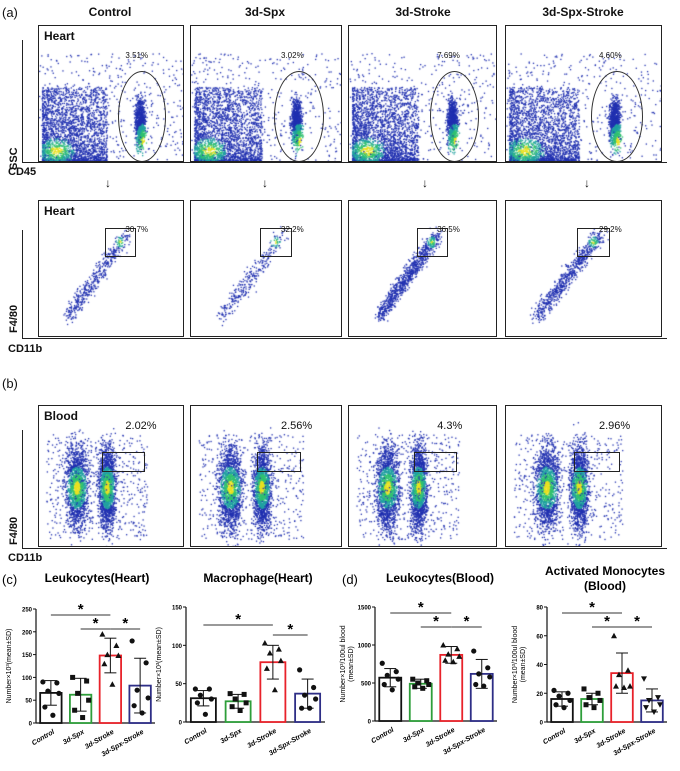 The image size is (680, 771). What do you see at coordinates (257, 578) in the screenshot?
I see `chart-title: Macrophage(Heart)` at bounding box center [257, 578].